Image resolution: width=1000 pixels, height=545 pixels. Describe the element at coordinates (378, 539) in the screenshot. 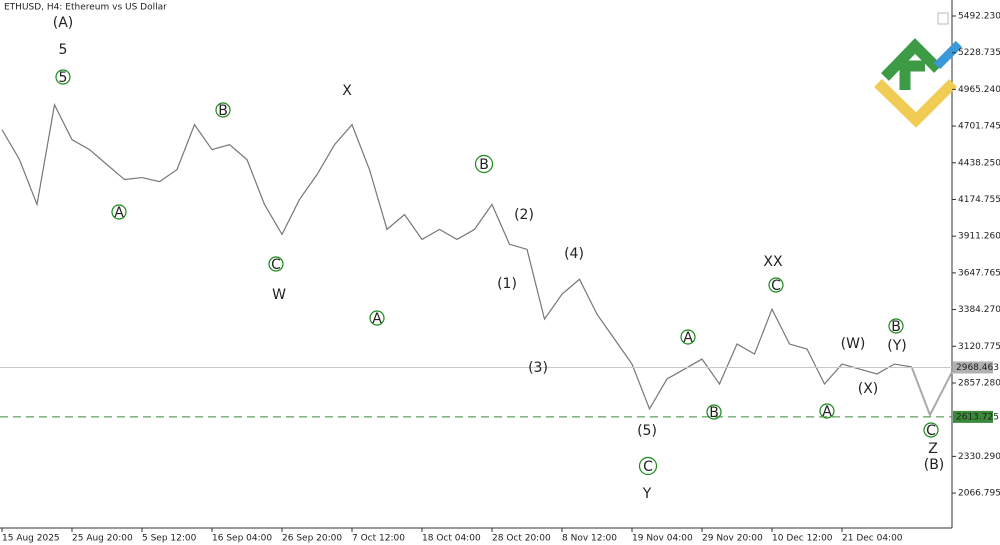

I see `x-tick-label: 7 Oct 12:00` at that location.